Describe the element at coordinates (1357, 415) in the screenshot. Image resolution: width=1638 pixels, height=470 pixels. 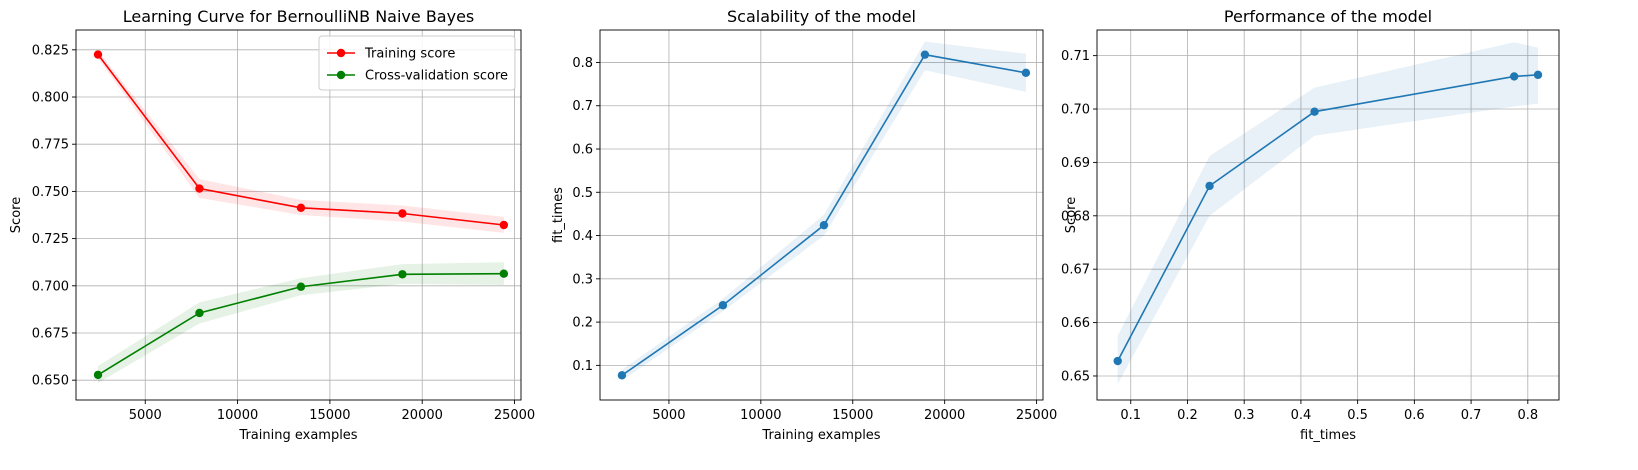
I see `x-tick-label: 0.5` at that location.